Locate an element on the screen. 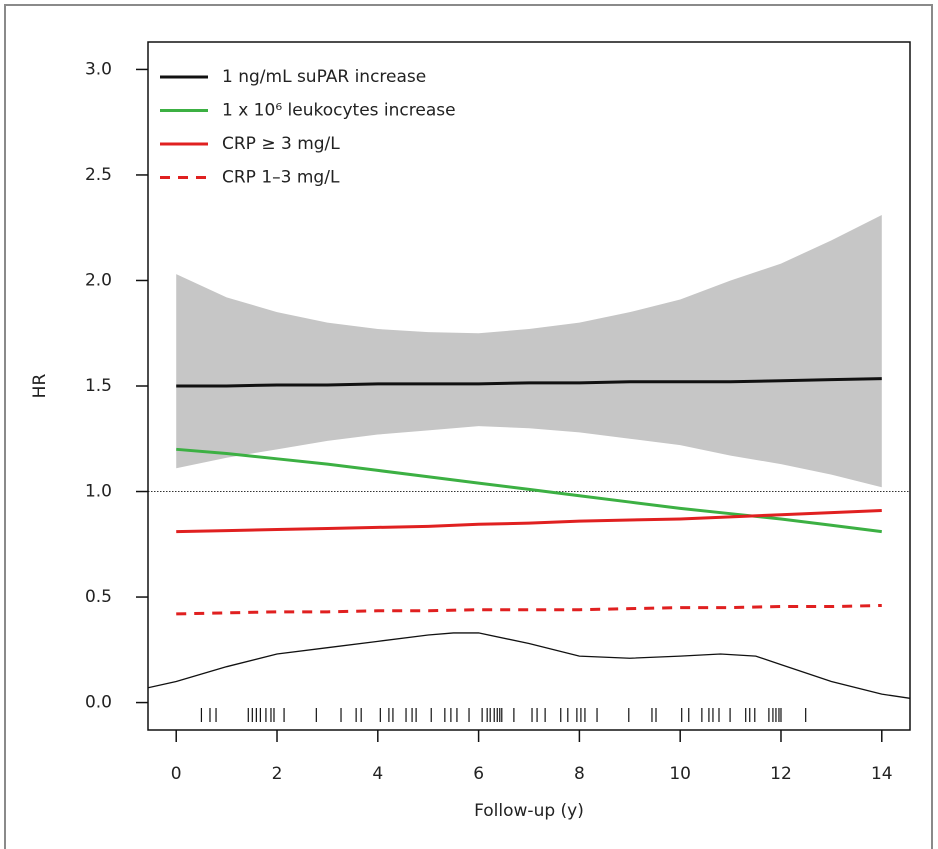  x-tick-label: 8 is located at coordinates (579, 774).